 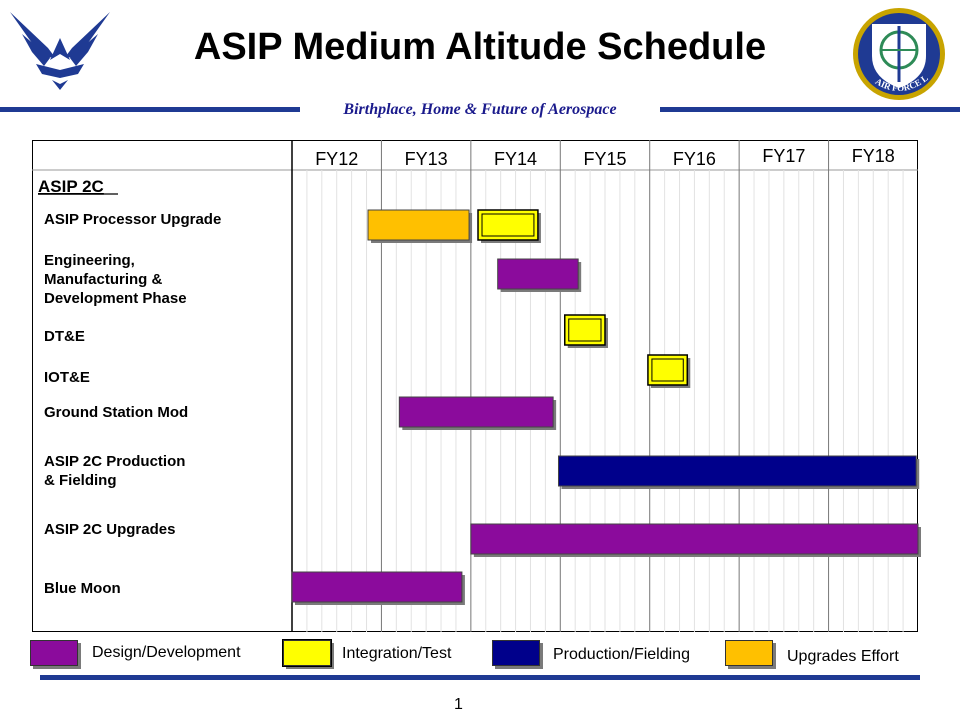 I want to click on group-label: ASIP 2C, so click(x=71, y=186).